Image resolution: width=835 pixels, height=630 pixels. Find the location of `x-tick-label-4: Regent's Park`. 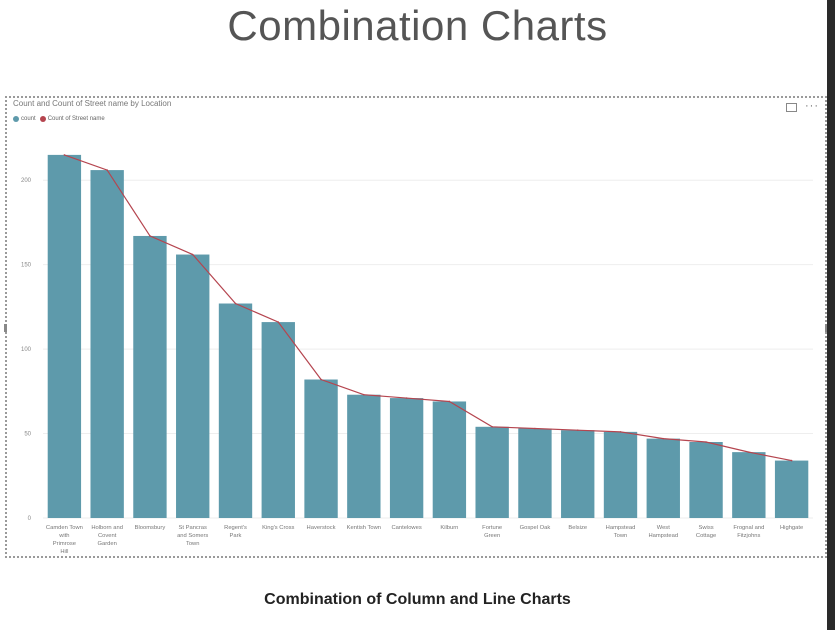

x-tick-label-4: Regent's Park is located at coordinates (235, 532).